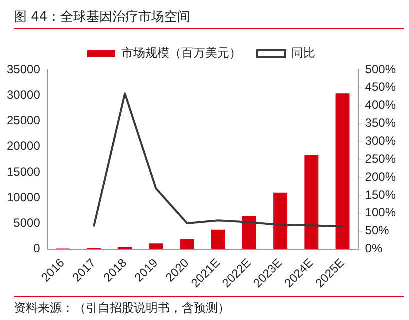 Image resolution: width=409 pixels, height=320 pixels. Describe the element at coordinates (380, 159) in the screenshot. I see `y2-tick-label: 250%` at that location.